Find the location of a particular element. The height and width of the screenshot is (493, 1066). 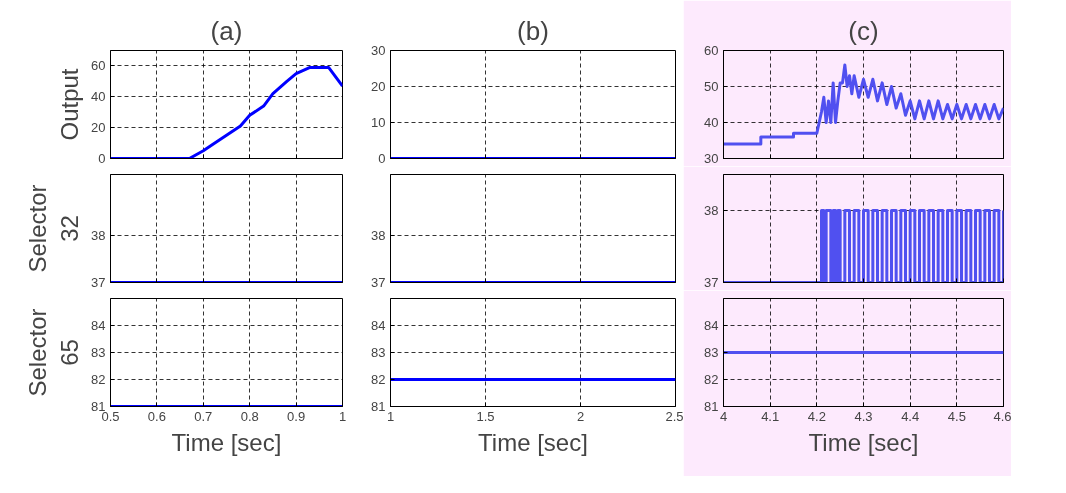

x-tick-label: 4.1 is located at coordinates (770, 416).